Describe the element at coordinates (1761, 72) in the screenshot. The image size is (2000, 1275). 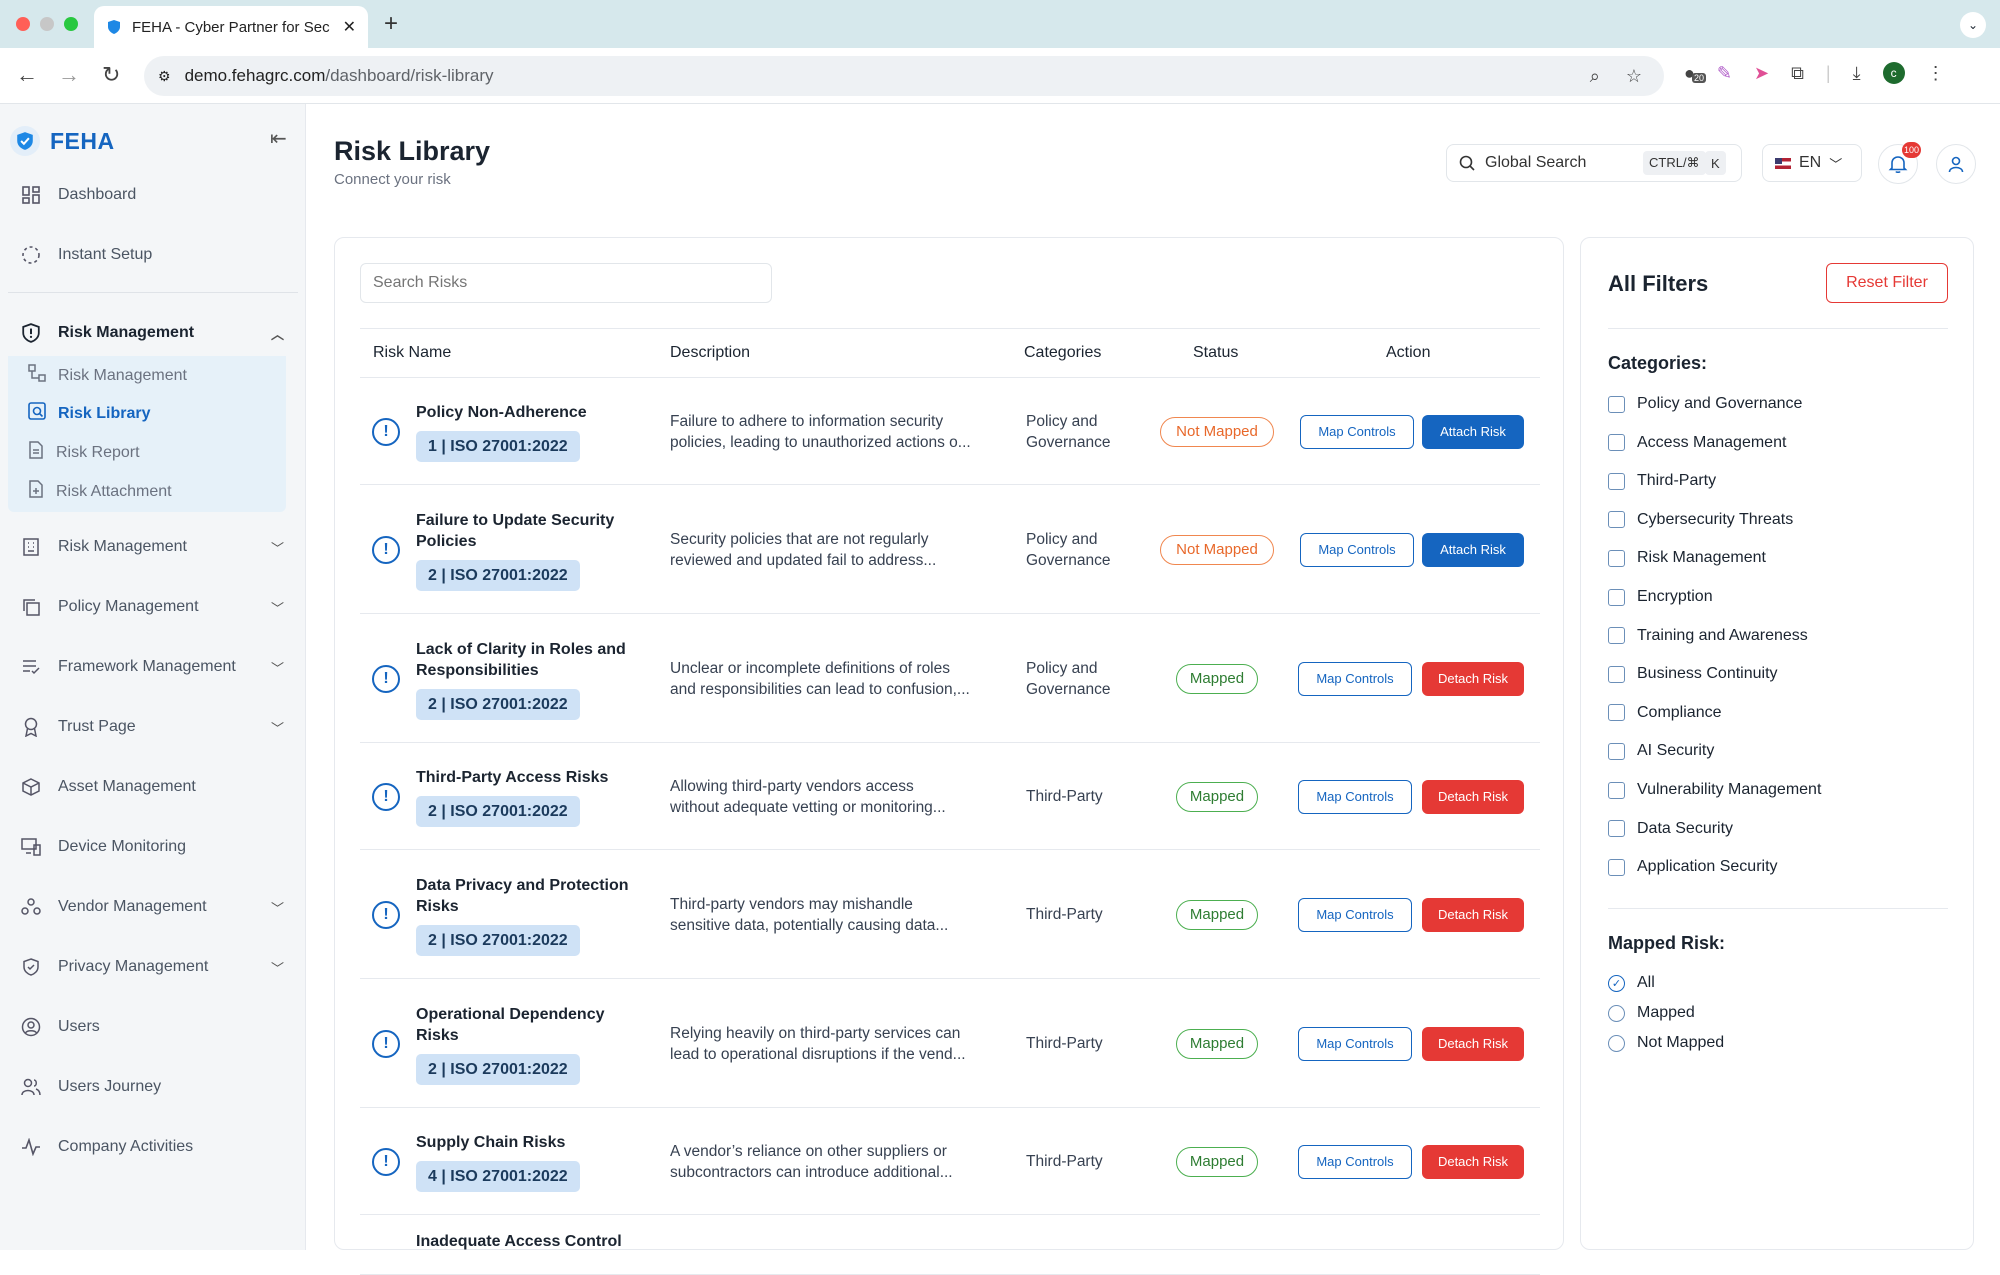
I see `arrow-extension-icon: ➤` at that location.